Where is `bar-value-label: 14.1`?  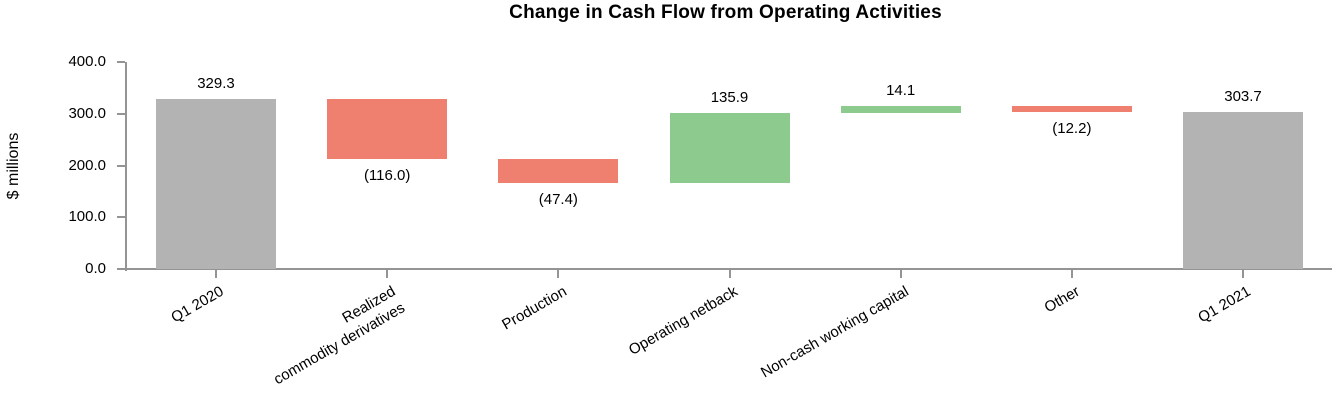
bar-value-label: 14.1 is located at coordinates (901, 90).